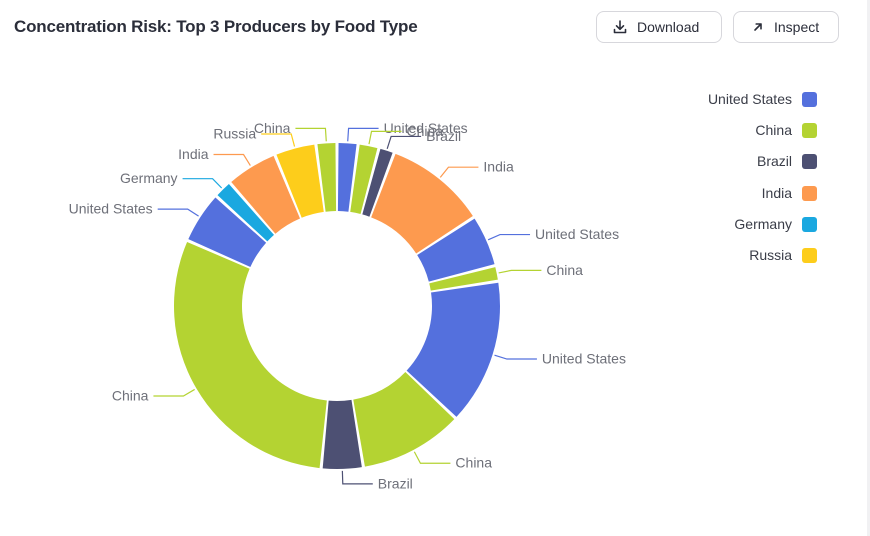 The width and height of the screenshot is (870, 536). Describe the element at coordinates (111, 209) in the screenshot. I see `slice-label-united-states-10: United States` at that location.